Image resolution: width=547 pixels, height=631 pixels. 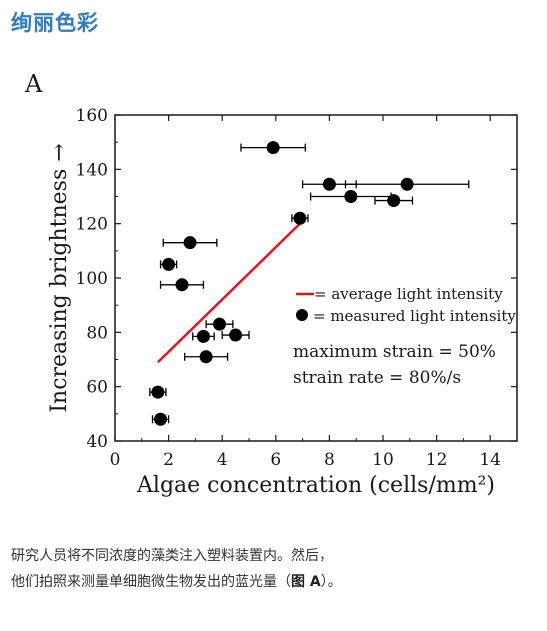 I want to click on caption-line-2: 他们拍照来测量单细胞微生物发出的蓝光量（图 A）。, so click(x=273, y=582).